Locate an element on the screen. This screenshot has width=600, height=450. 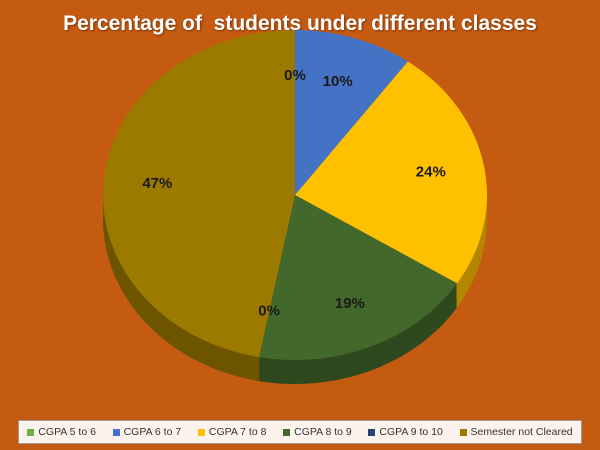
legend-item: CGPA 7 to 8 is located at coordinates (232, 432).